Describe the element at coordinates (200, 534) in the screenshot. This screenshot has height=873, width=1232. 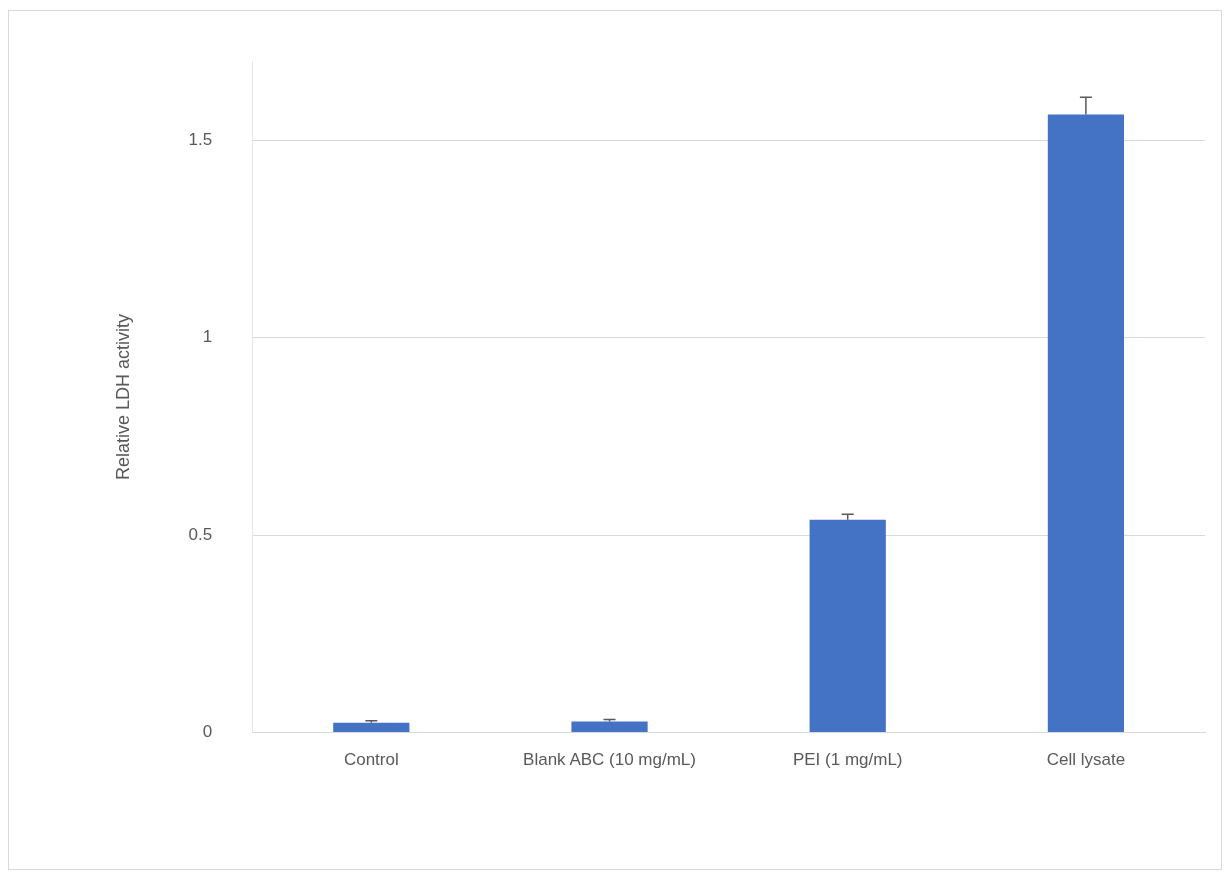
I see `y-tick-label: 0.5` at that location.